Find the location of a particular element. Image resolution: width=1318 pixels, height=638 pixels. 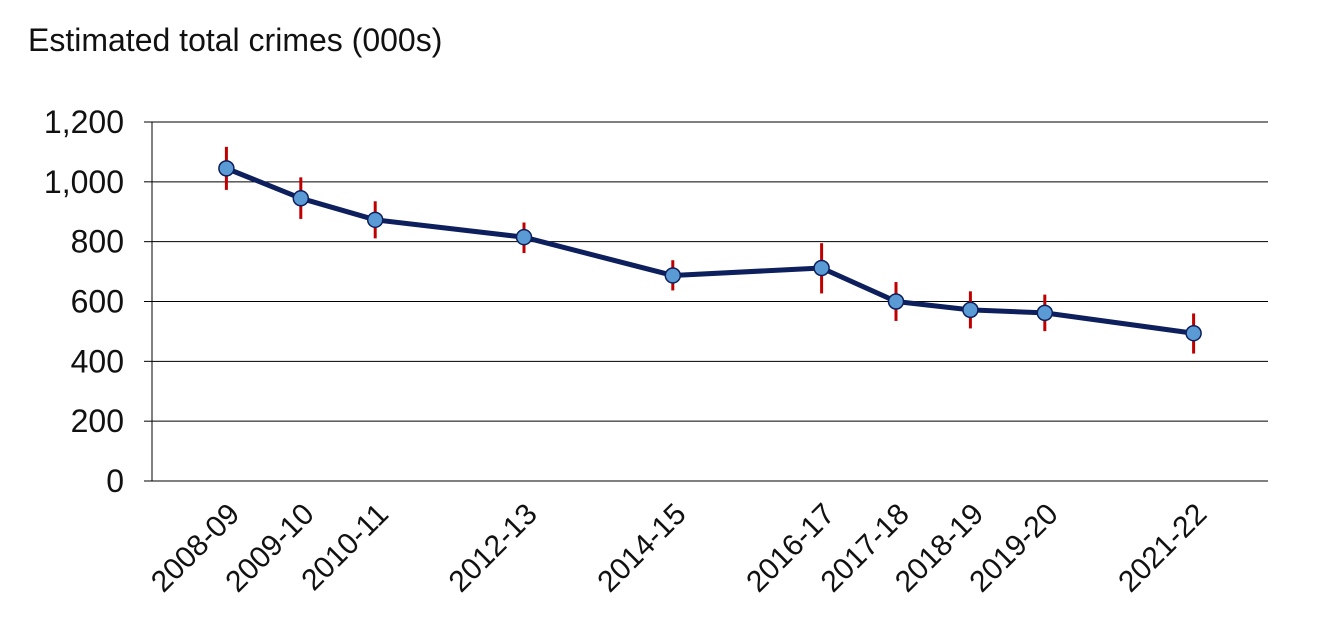

x-tick-label: 2014-15 is located at coordinates (641, 547).